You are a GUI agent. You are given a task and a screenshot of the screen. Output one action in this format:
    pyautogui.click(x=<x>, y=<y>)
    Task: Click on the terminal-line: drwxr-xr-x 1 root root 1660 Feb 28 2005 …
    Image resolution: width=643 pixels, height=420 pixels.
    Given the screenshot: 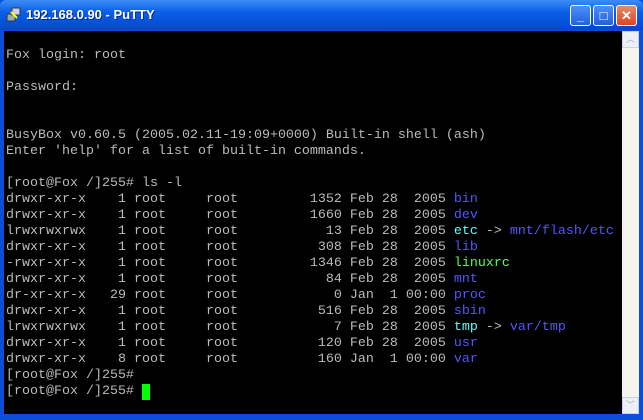 What is the action you would take?
    pyautogui.click(x=310, y=216)
    